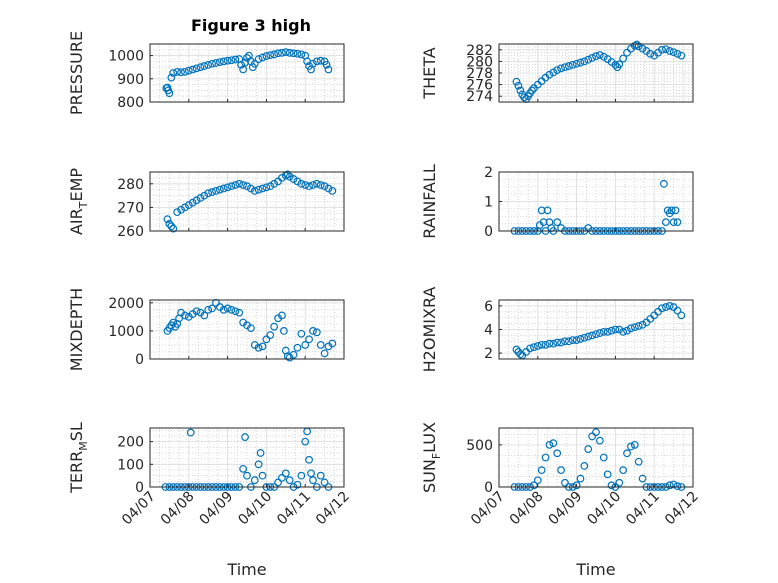 This screenshot has width=778, height=583. I want to click on y-tick-label: 4, so click(488, 331).